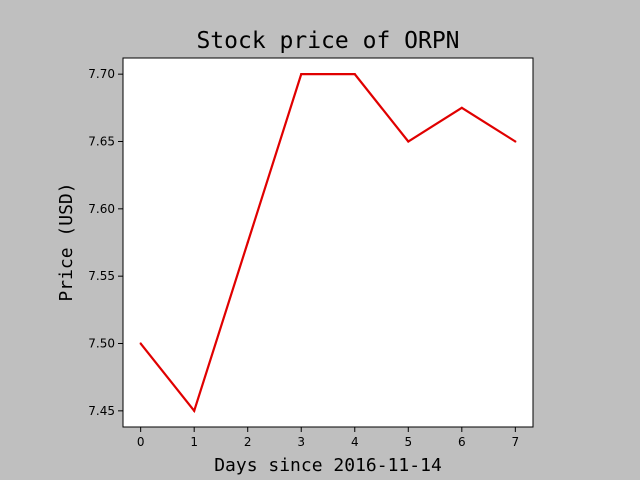  What do you see at coordinates (101, 411) in the screenshot?
I see `y-tick-label: 7.45` at bounding box center [101, 411].